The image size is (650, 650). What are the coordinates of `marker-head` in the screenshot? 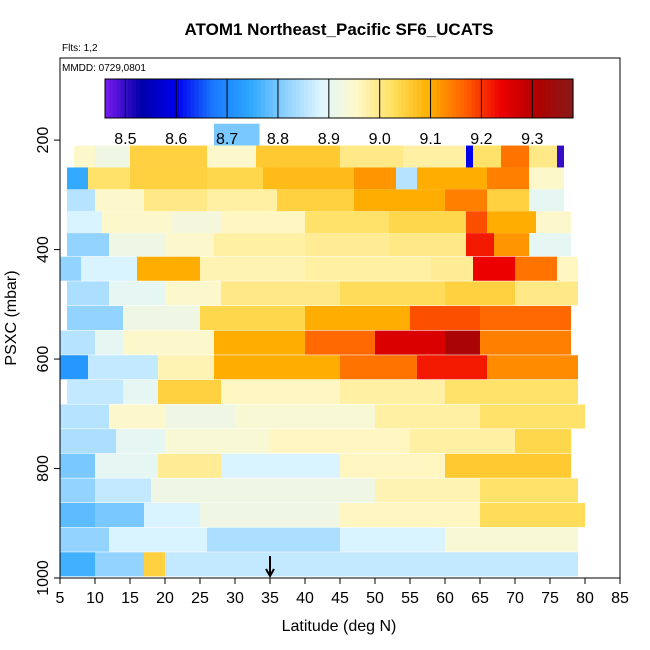 It's located at (270, 573).